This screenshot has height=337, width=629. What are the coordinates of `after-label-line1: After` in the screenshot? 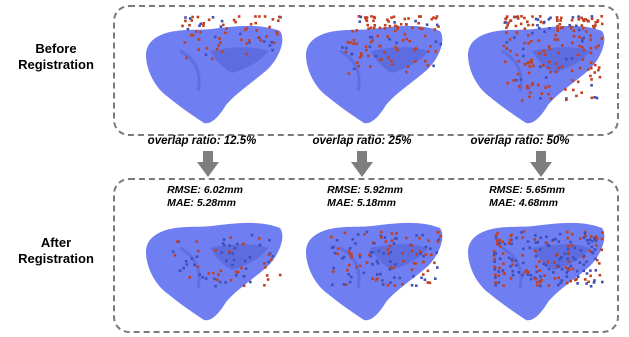 It's located at (56, 242).